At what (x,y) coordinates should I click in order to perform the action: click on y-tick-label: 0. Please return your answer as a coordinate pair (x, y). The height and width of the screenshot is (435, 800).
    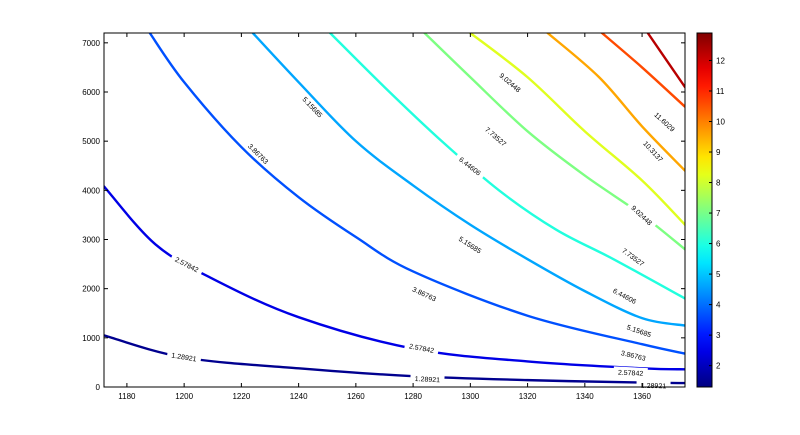
    Looking at the image, I should click on (98, 387).